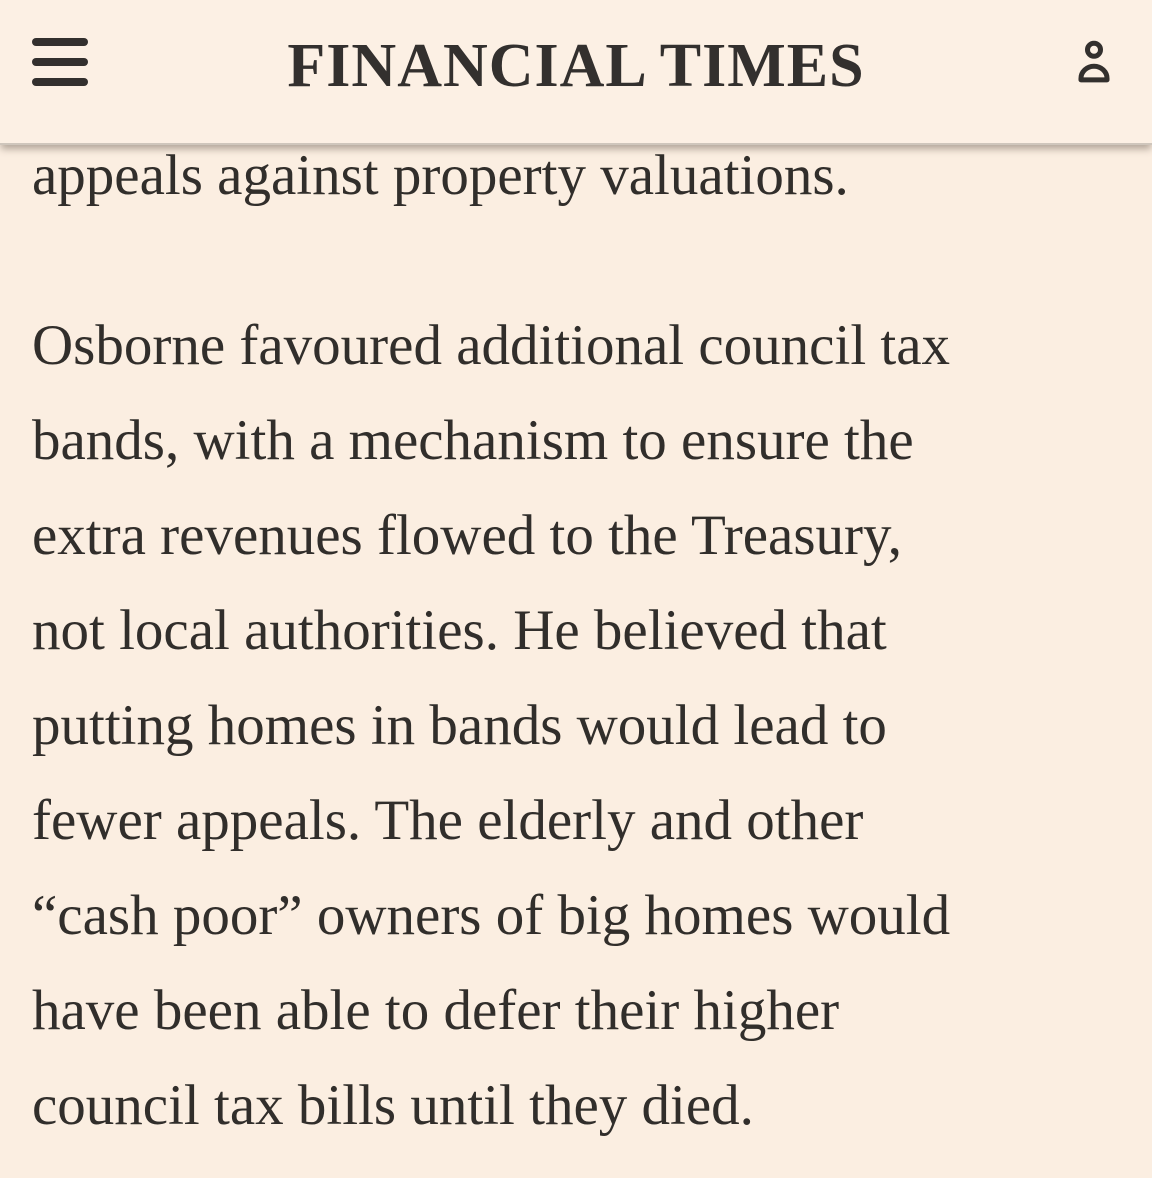  What do you see at coordinates (436, 1010) in the screenshot?
I see `article-text-line: have been able to defer their higher` at bounding box center [436, 1010].